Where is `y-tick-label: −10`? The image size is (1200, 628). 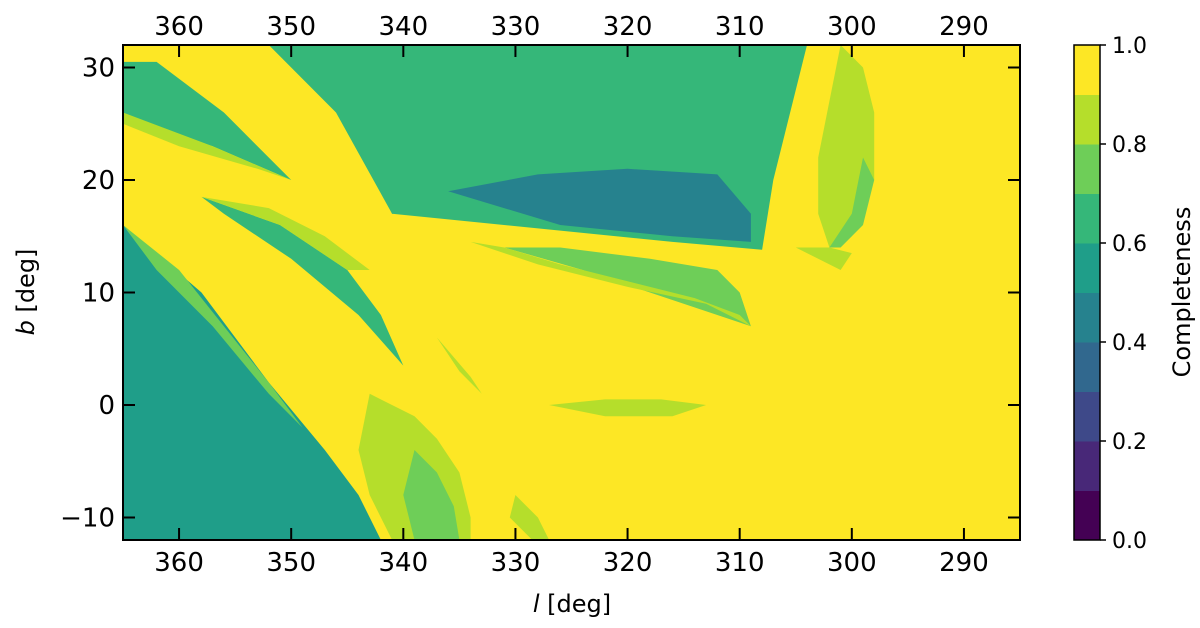 y-tick-label: −10 is located at coordinates (87, 519).